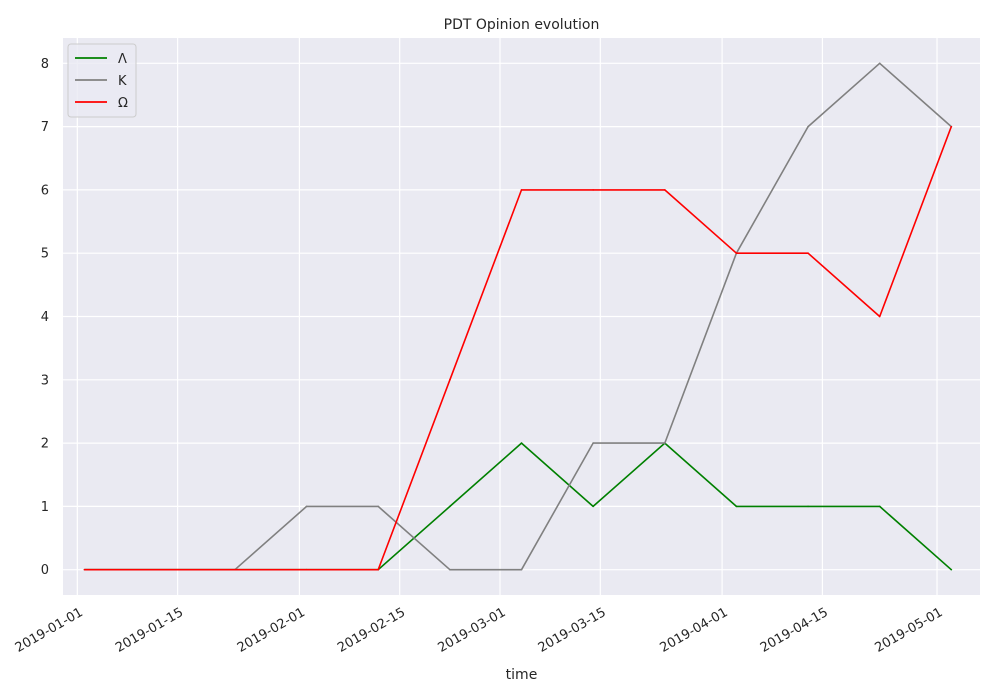  What do you see at coordinates (122, 59) in the screenshot?
I see `legend-label: Λ` at bounding box center [122, 59].